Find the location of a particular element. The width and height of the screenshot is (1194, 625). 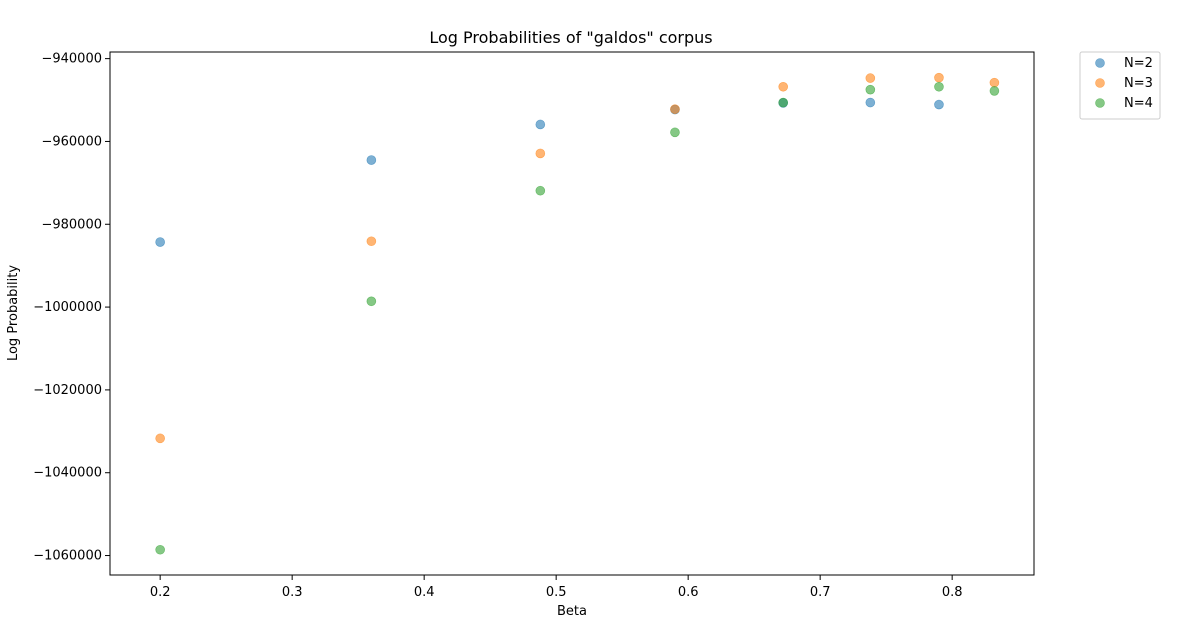

legend-label: N=3 is located at coordinates (1138, 83).